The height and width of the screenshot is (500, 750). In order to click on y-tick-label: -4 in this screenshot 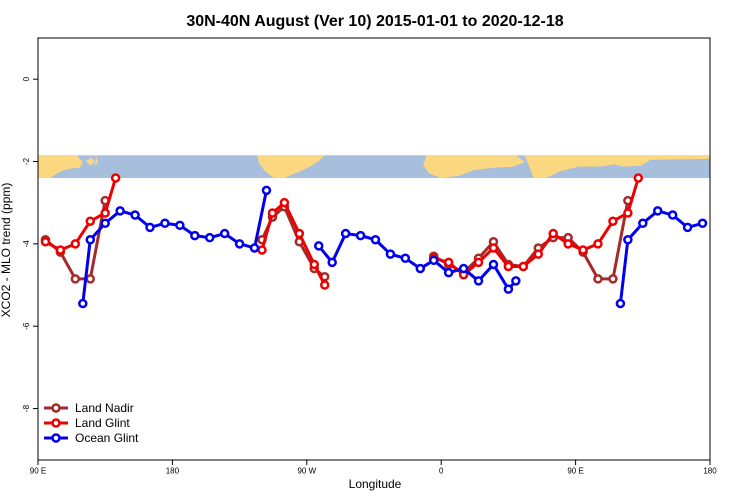, I will do `click(26, 244)`.